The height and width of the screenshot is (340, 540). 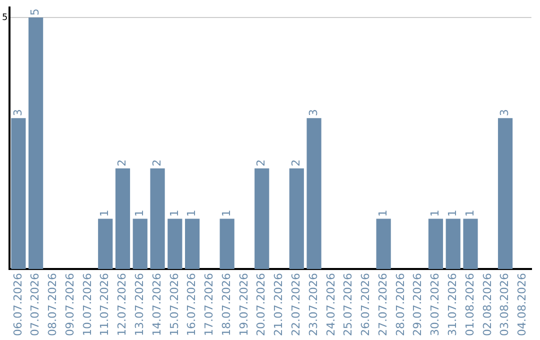 What do you see at coordinates (139, 304) in the screenshot?
I see `x-tick-label: 13.07.2026` at bounding box center [139, 304].